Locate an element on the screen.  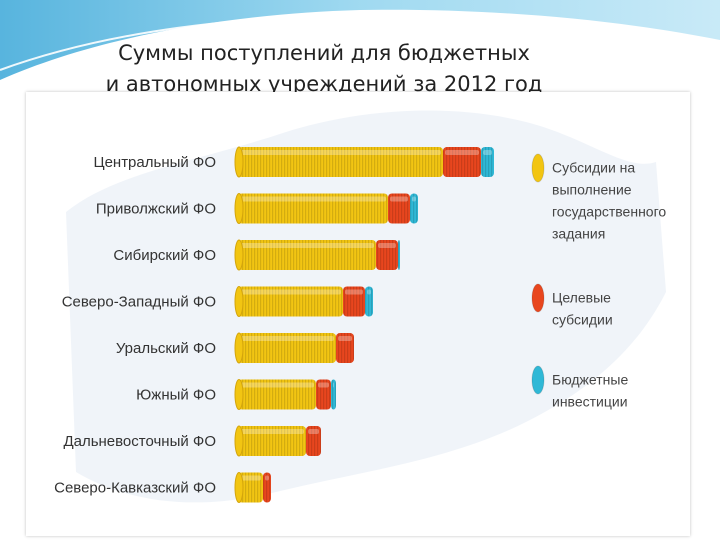
category-label: Северо-Западный ФО is located at coordinates (139, 302).